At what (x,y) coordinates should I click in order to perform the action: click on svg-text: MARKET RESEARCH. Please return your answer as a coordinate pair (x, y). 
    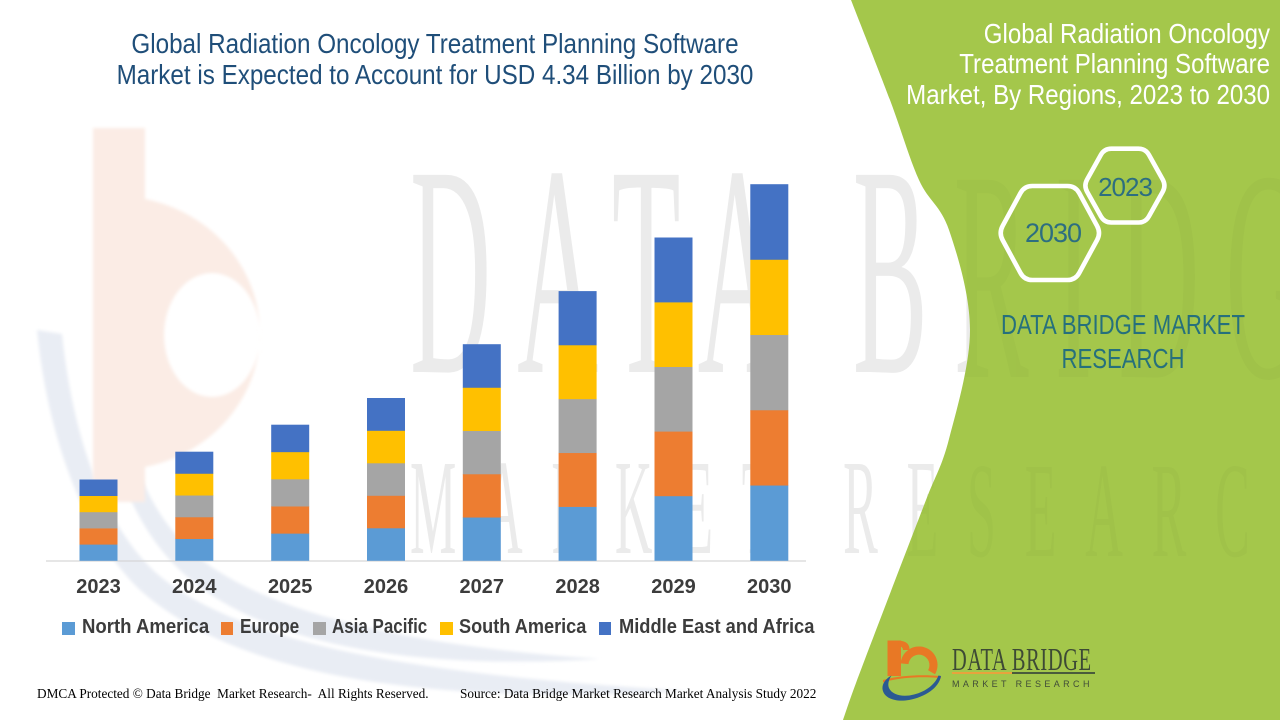
    Looking at the image, I should click on (845, 511).